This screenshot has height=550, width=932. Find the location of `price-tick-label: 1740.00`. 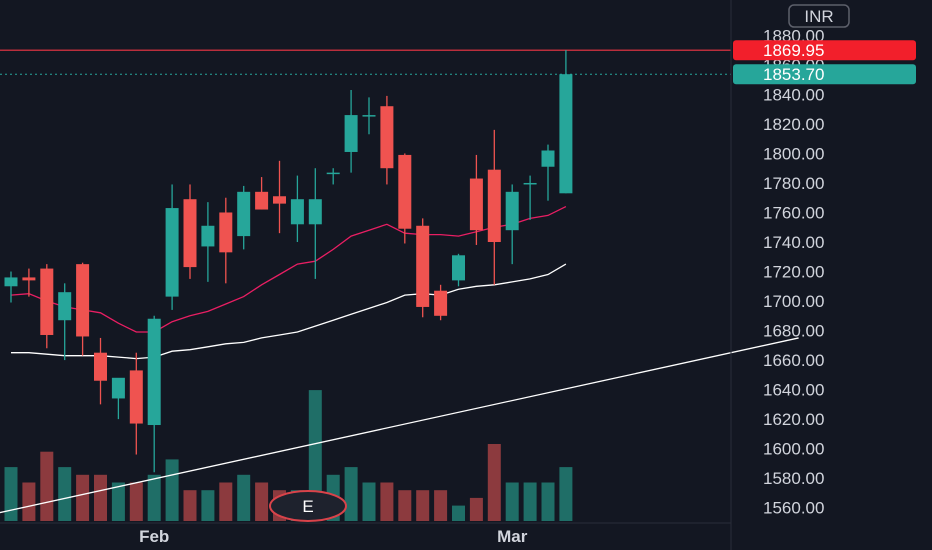

price-tick-label: 1740.00 is located at coordinates (793, 242).